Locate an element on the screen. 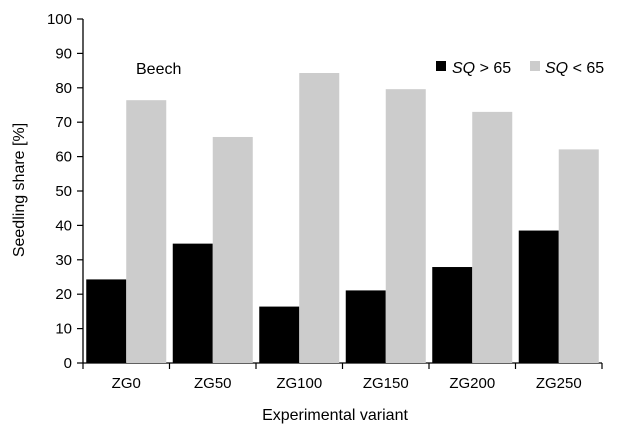  y-tick-label: 50 is located at coordinates (63, 191).